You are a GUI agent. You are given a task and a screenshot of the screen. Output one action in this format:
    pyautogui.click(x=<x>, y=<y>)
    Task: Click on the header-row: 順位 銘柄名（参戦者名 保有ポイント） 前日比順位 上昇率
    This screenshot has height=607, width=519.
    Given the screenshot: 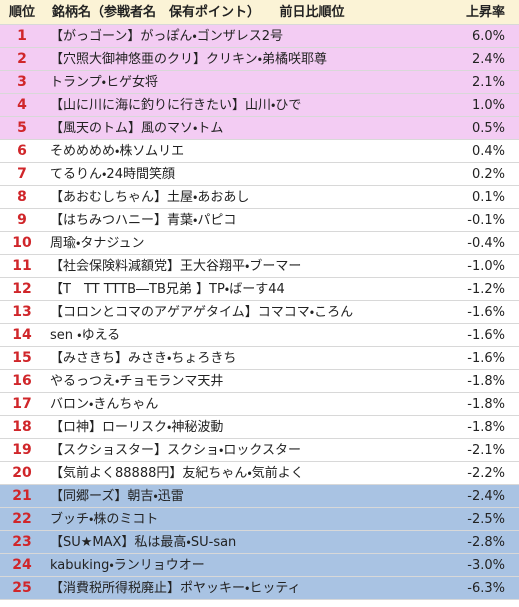 What is the action you would take?
    pyautogui.click(x=259, y=12)
    